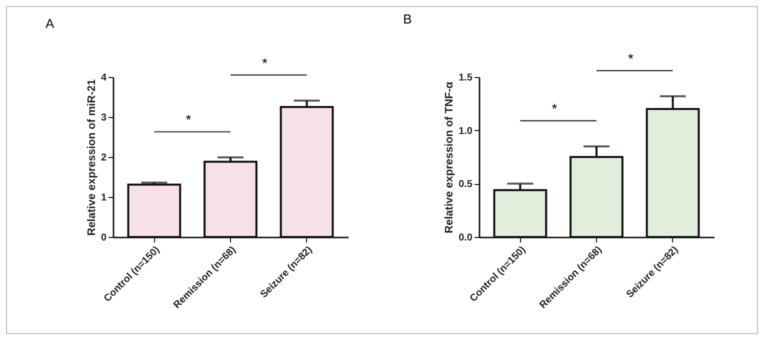 This screenshot has height=342, width=768. Describe the element at coordinates (465, 184) in the screenshot. I see `y-tick-label: 0.5` at that location.